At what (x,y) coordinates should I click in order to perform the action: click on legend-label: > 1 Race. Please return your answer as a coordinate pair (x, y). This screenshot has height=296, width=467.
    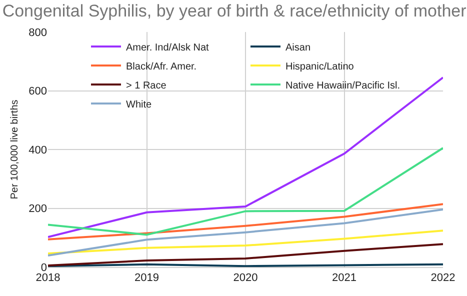
    Looking at the image, I should click on (146, 86).